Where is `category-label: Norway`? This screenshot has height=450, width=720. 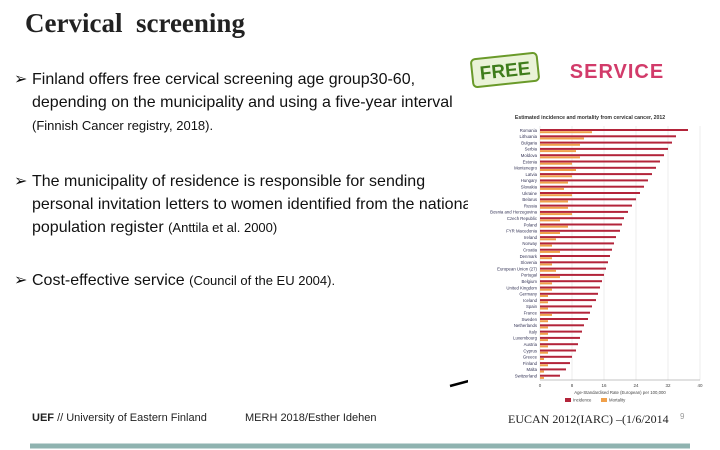 category-label: Norway is located at coordinates (529, 243).